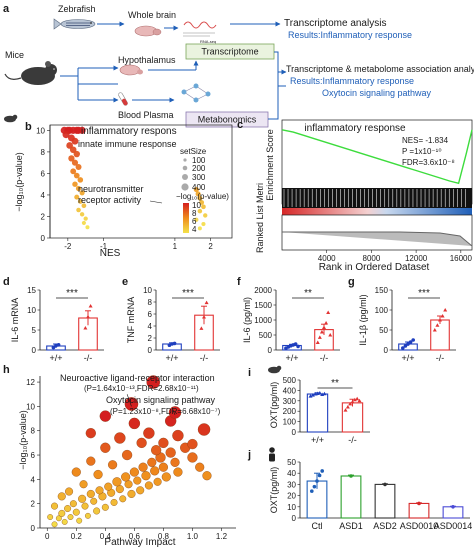 This screenshot has width=474, height=550. What do you see at coordinates (317, 440) in the screenshot?
I see `panel-i-category-label: +/+` at bounding box center [317, 440].